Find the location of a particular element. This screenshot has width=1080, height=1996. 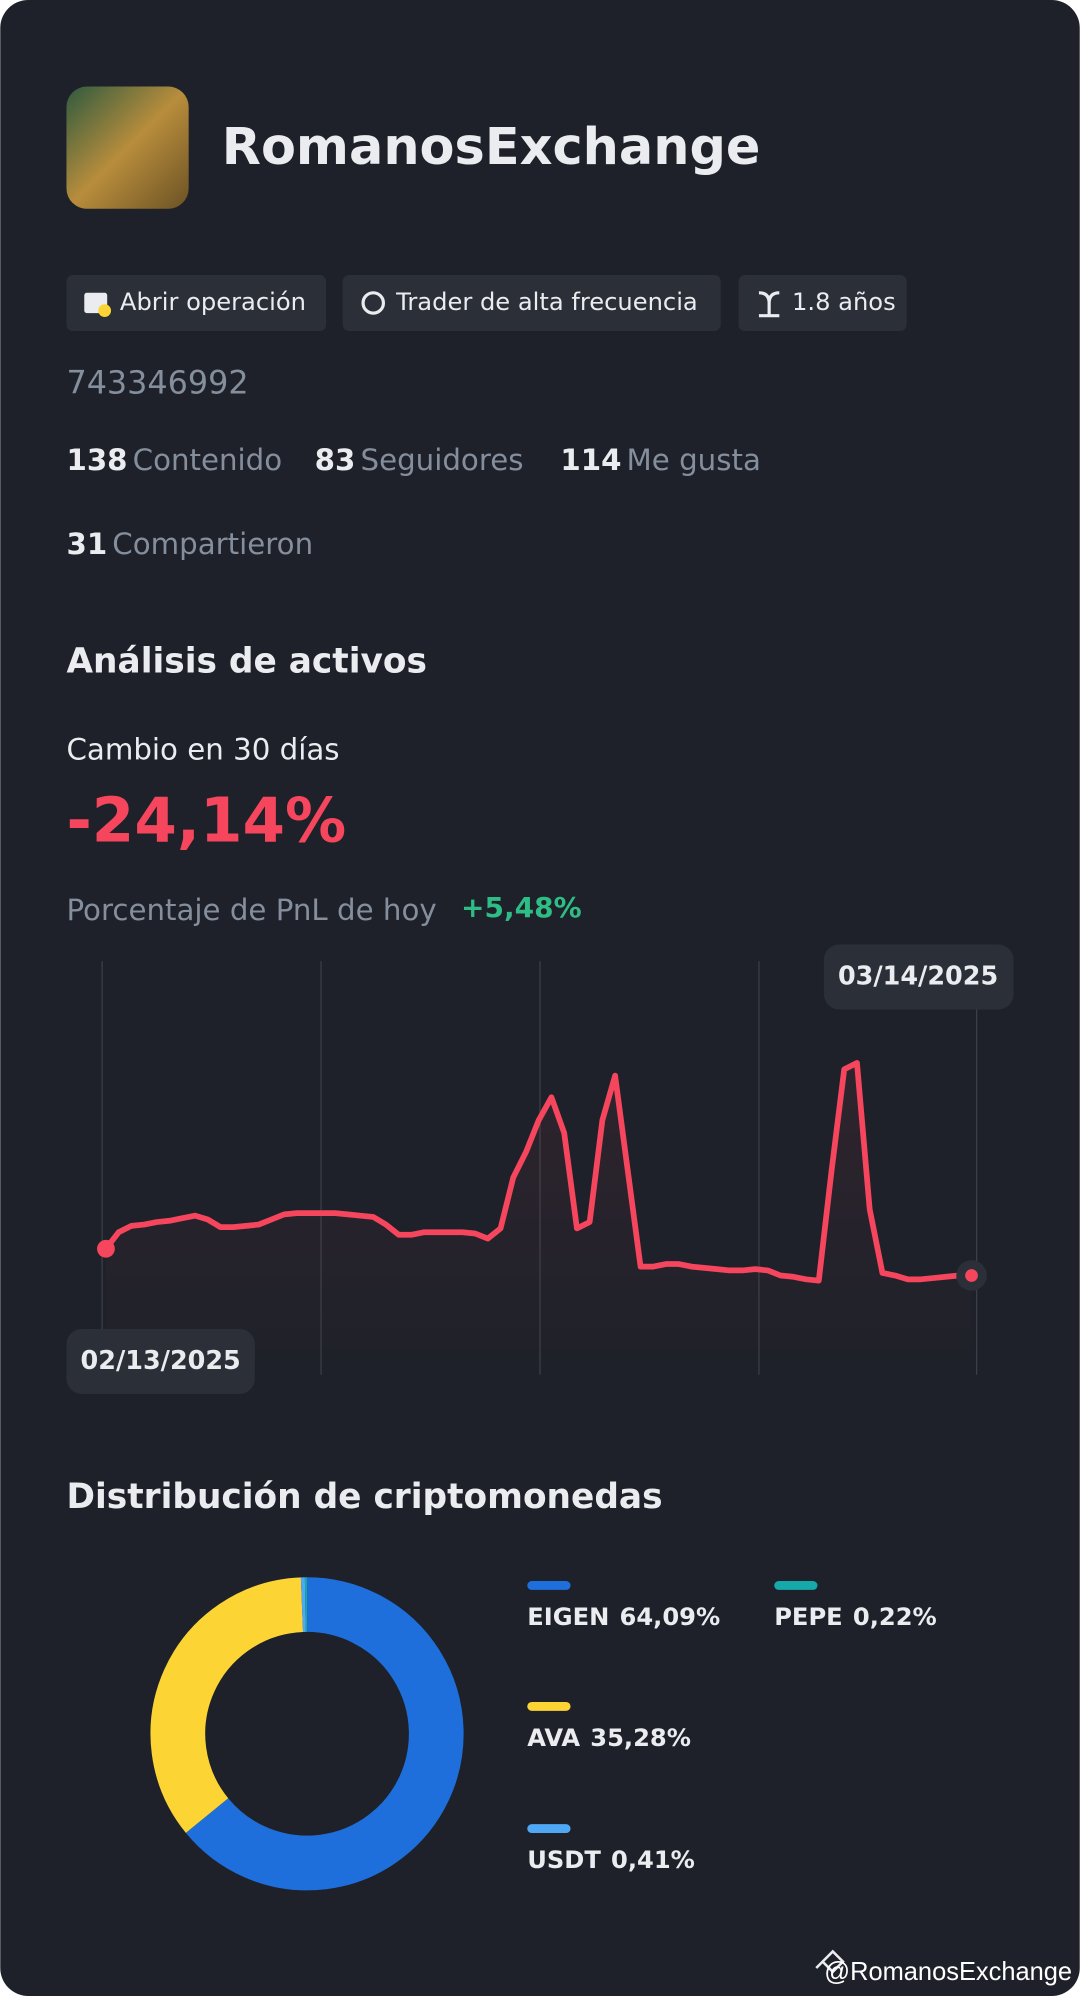

tag-label: Trader de alta frecuencia is located at coordinates (546, 302).